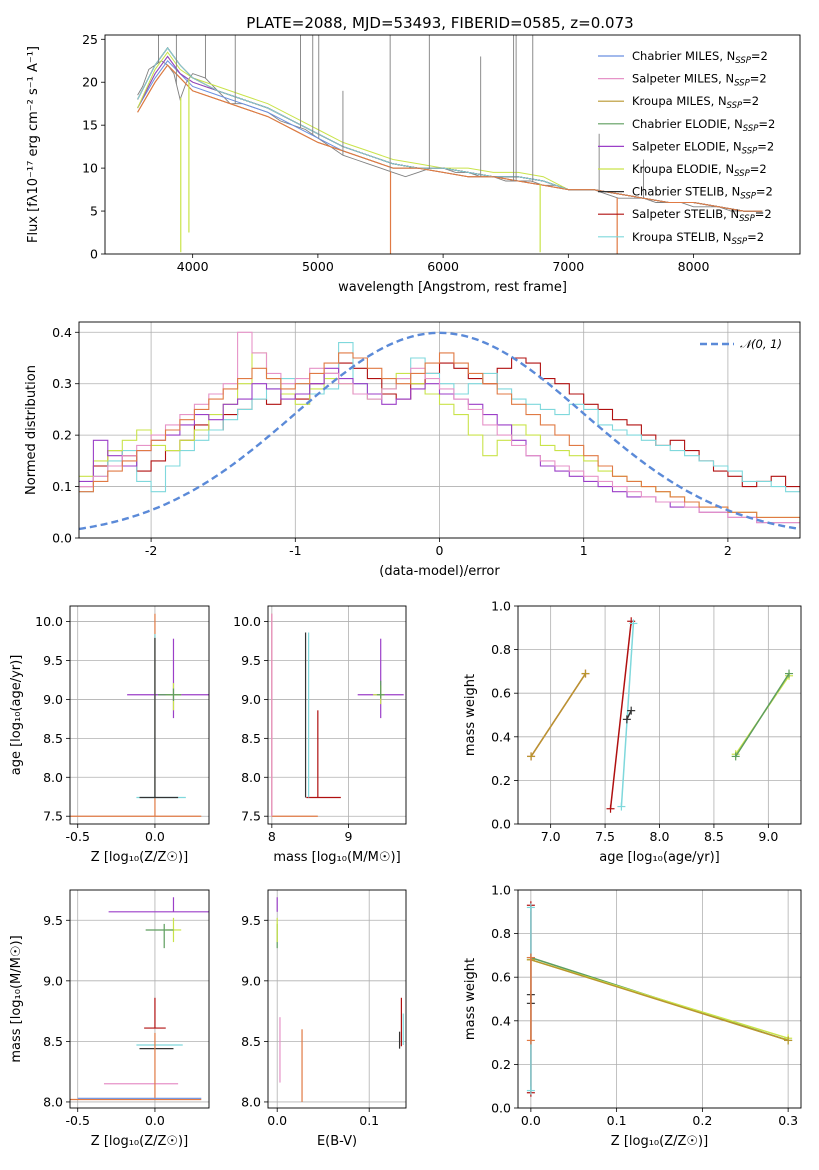 The width and height of the screenshot is (819, 1170). What do you see at coordinates (695, 102) in the screenshot?
I see `legend-entry: Kroupa MILES, NSSP=2` at bounding box center [695, 102].